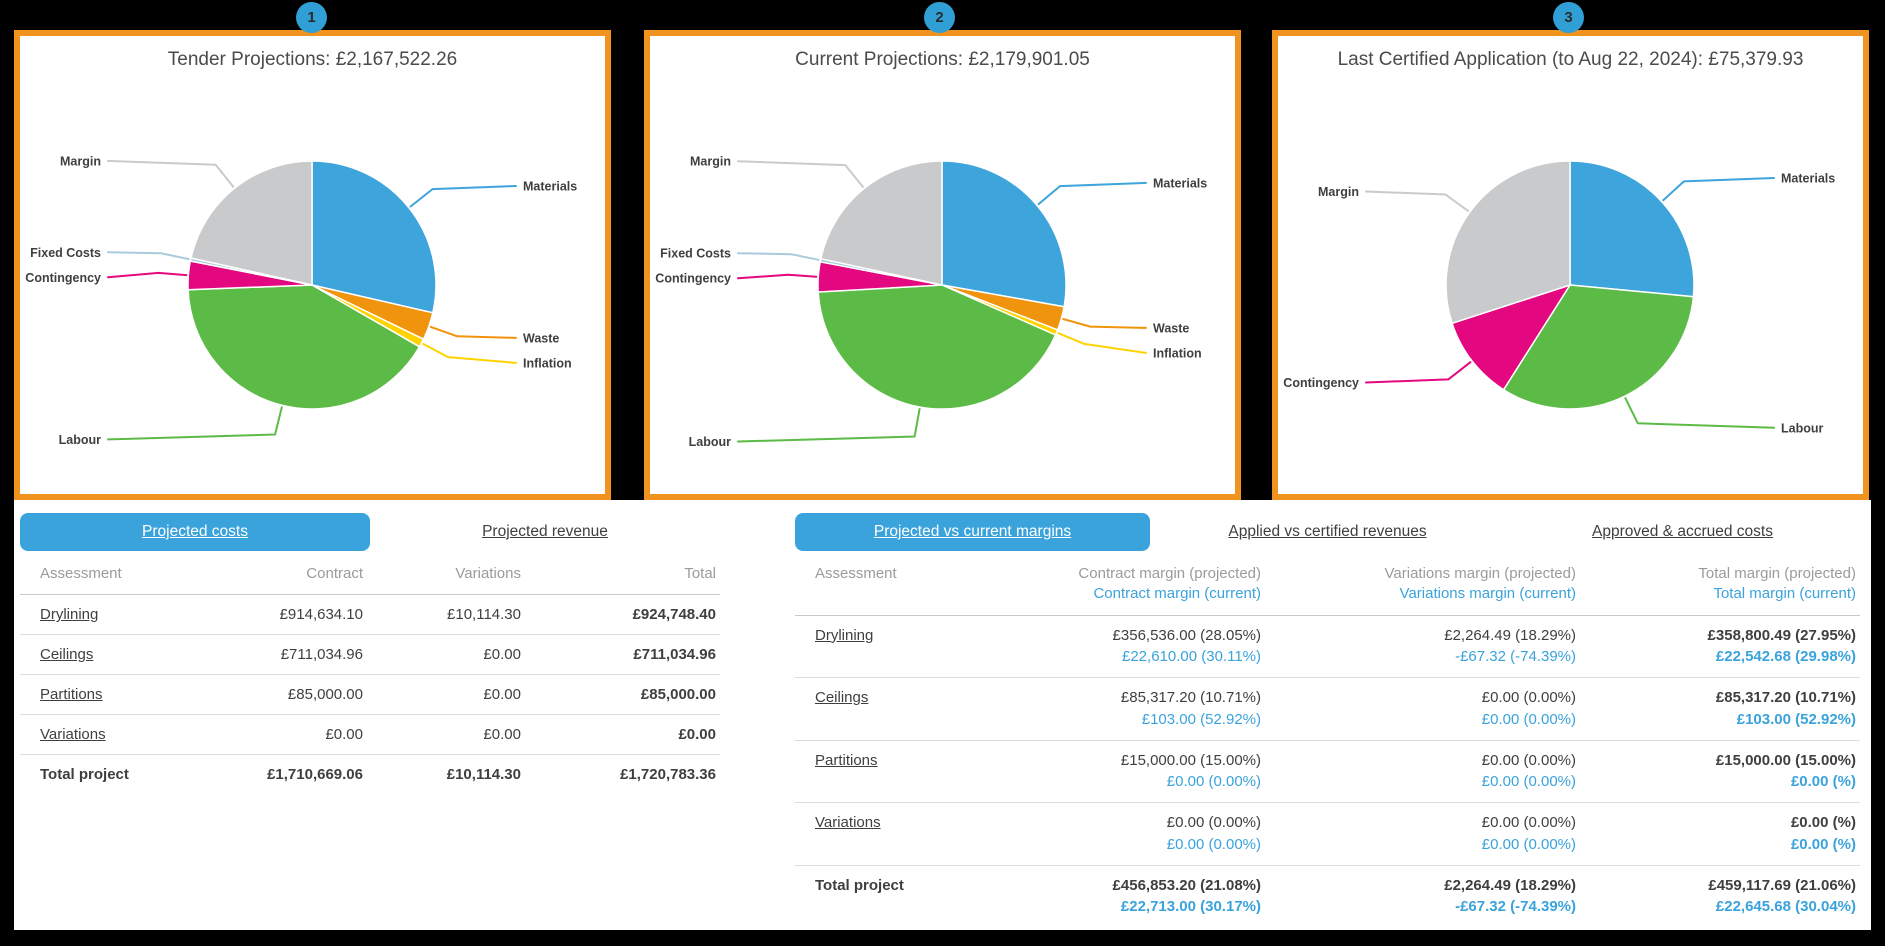 Image resolution: width=1885 pixels, height=946 pixels. Describe the element at coordinates (859, 885) in the screenshot. I see `assessment-link-total-project: Total project` at that location.